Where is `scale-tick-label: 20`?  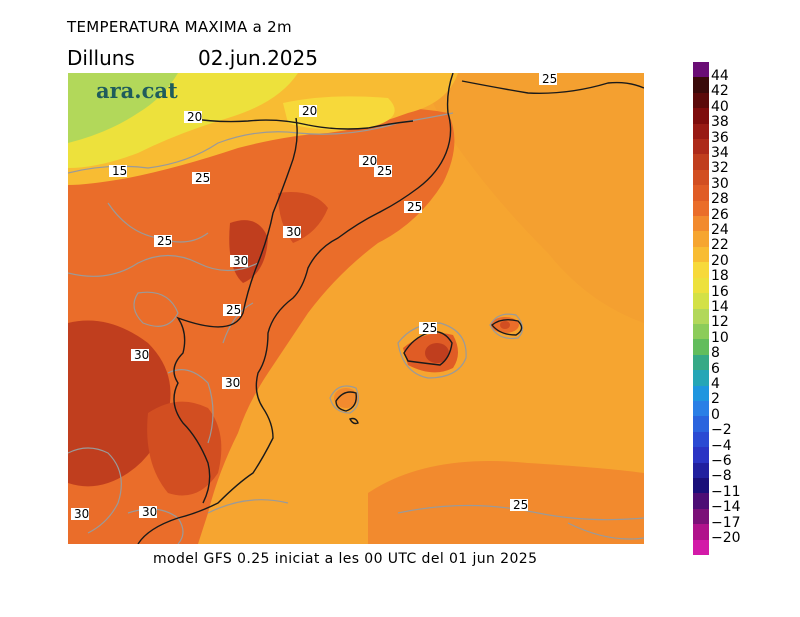 scale-tick-label: 20 is located at coordinates (720, 260).